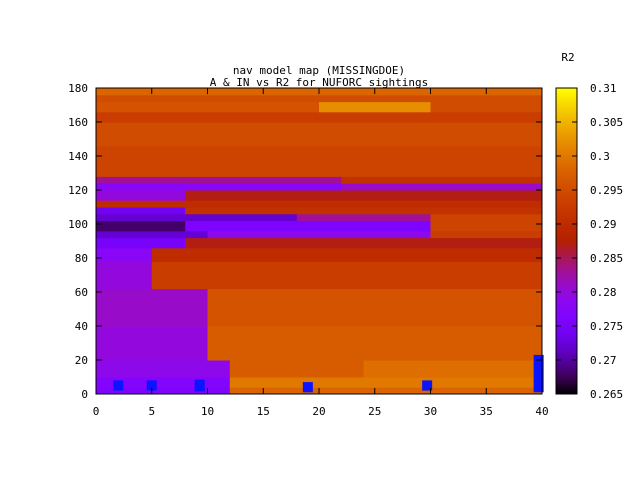 The width and height of the screenshot is (640, 480). What do you see at coordinates (541, 411) in the screenshot?
I see `x-tick-label: 40` at bounding box center [541, 411].